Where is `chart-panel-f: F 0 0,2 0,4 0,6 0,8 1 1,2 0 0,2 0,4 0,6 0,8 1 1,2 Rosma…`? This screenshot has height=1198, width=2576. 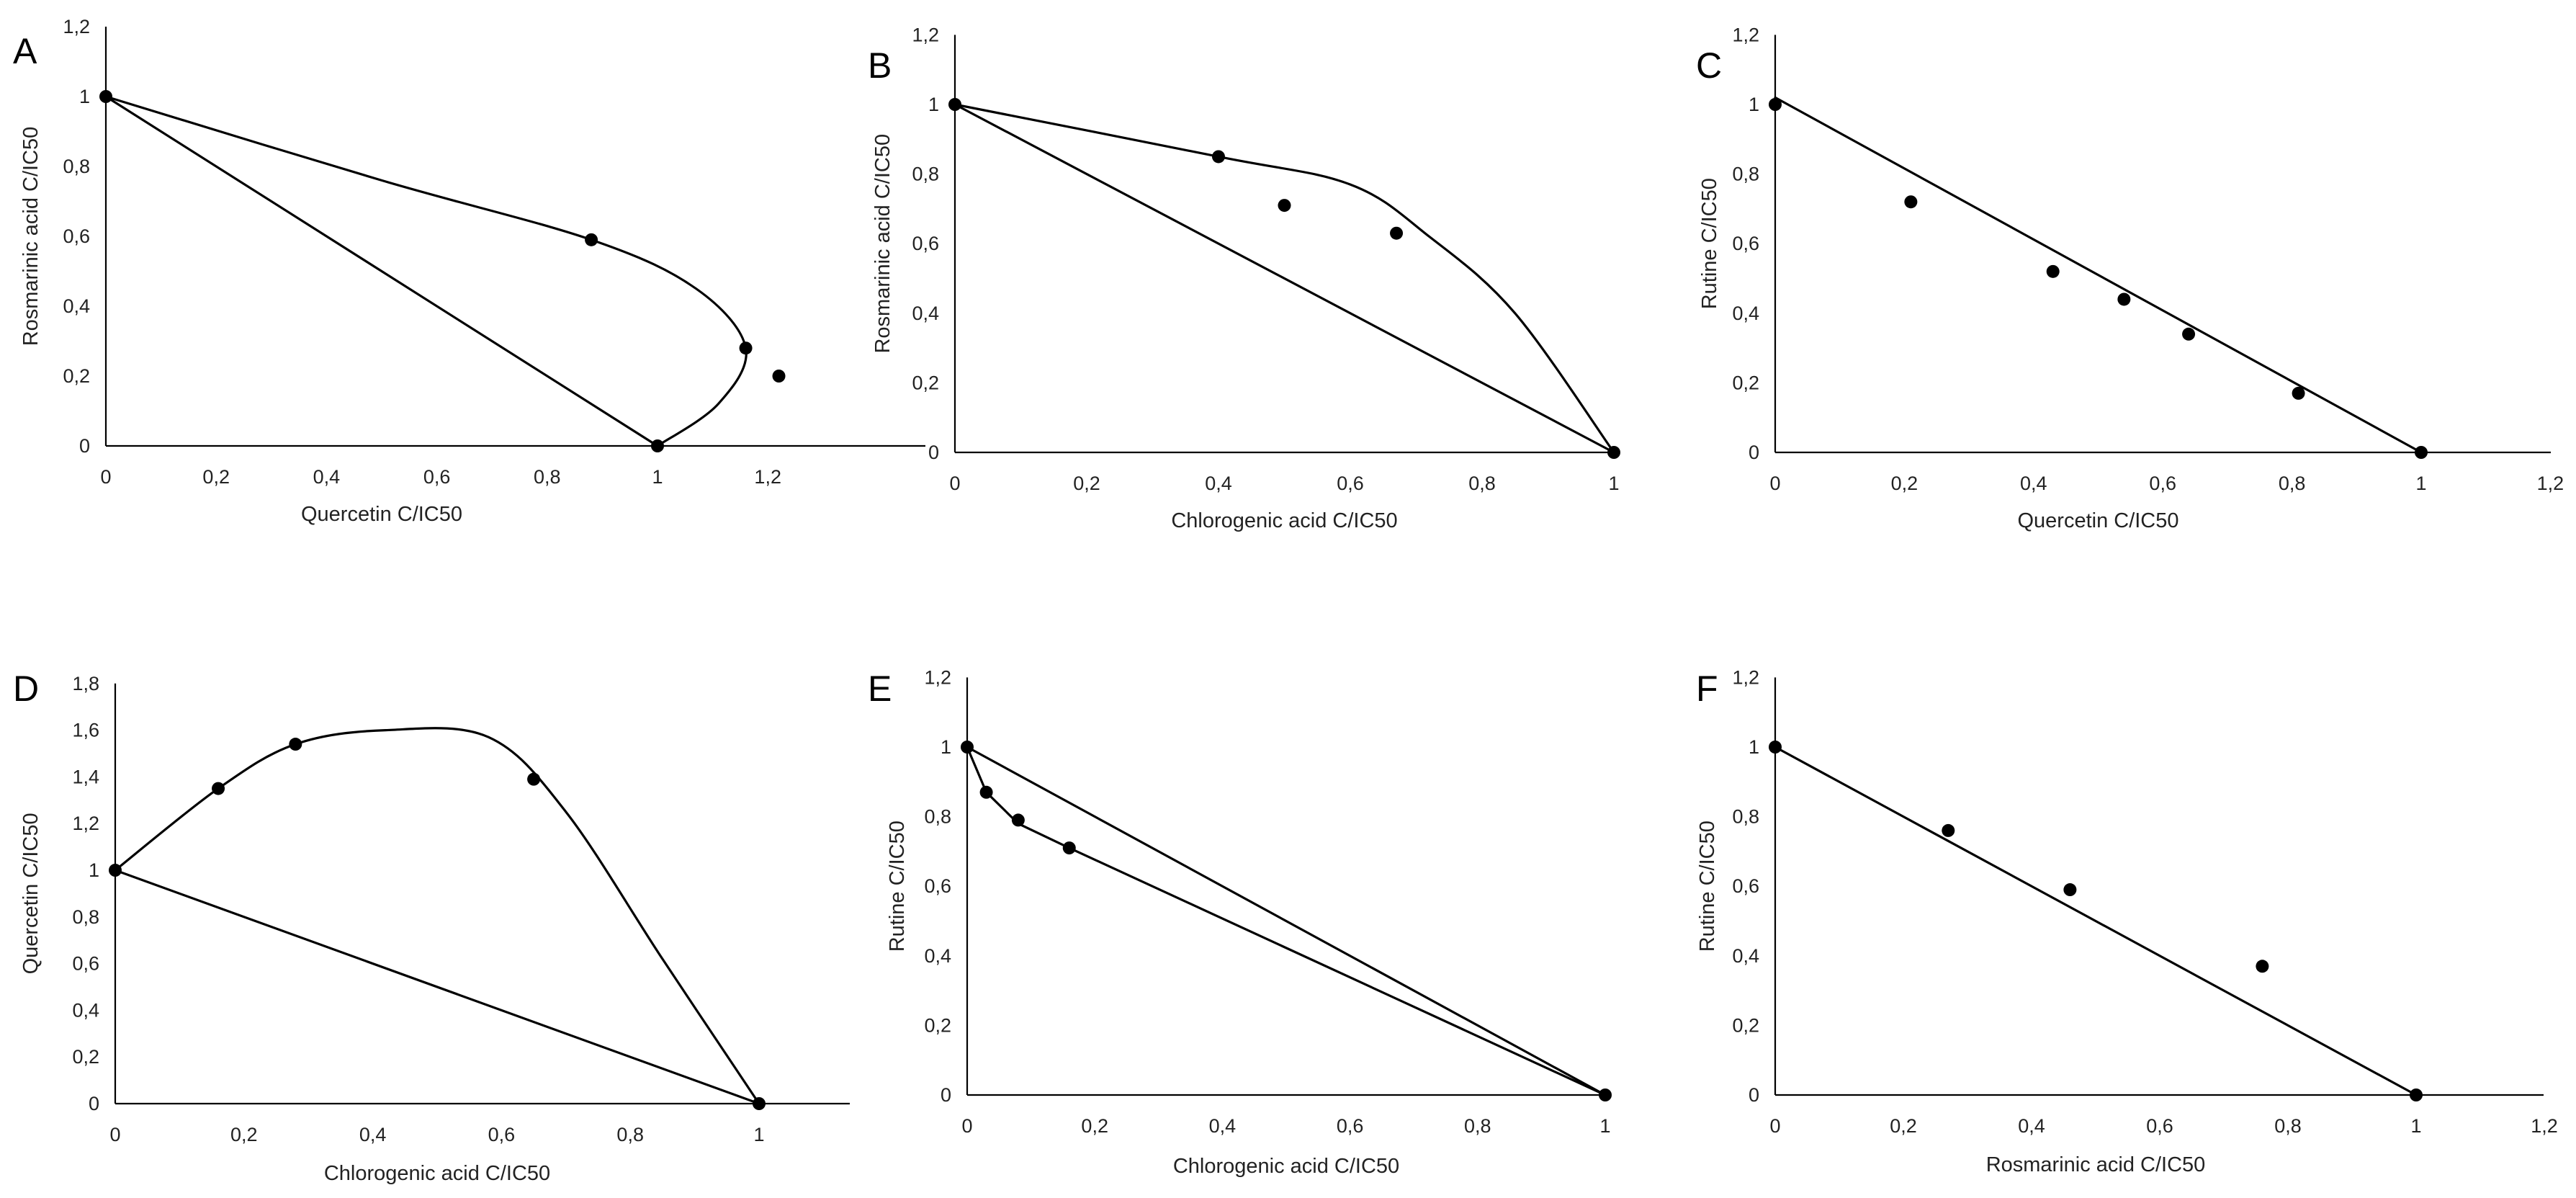 chart-panel-f: F 0 0,2 0,4 0,6 0,8 1 1,2 0 0,2 0,4 0,6 0,8 1 1,2 Rosma… is located at coordinates (2127, 921).